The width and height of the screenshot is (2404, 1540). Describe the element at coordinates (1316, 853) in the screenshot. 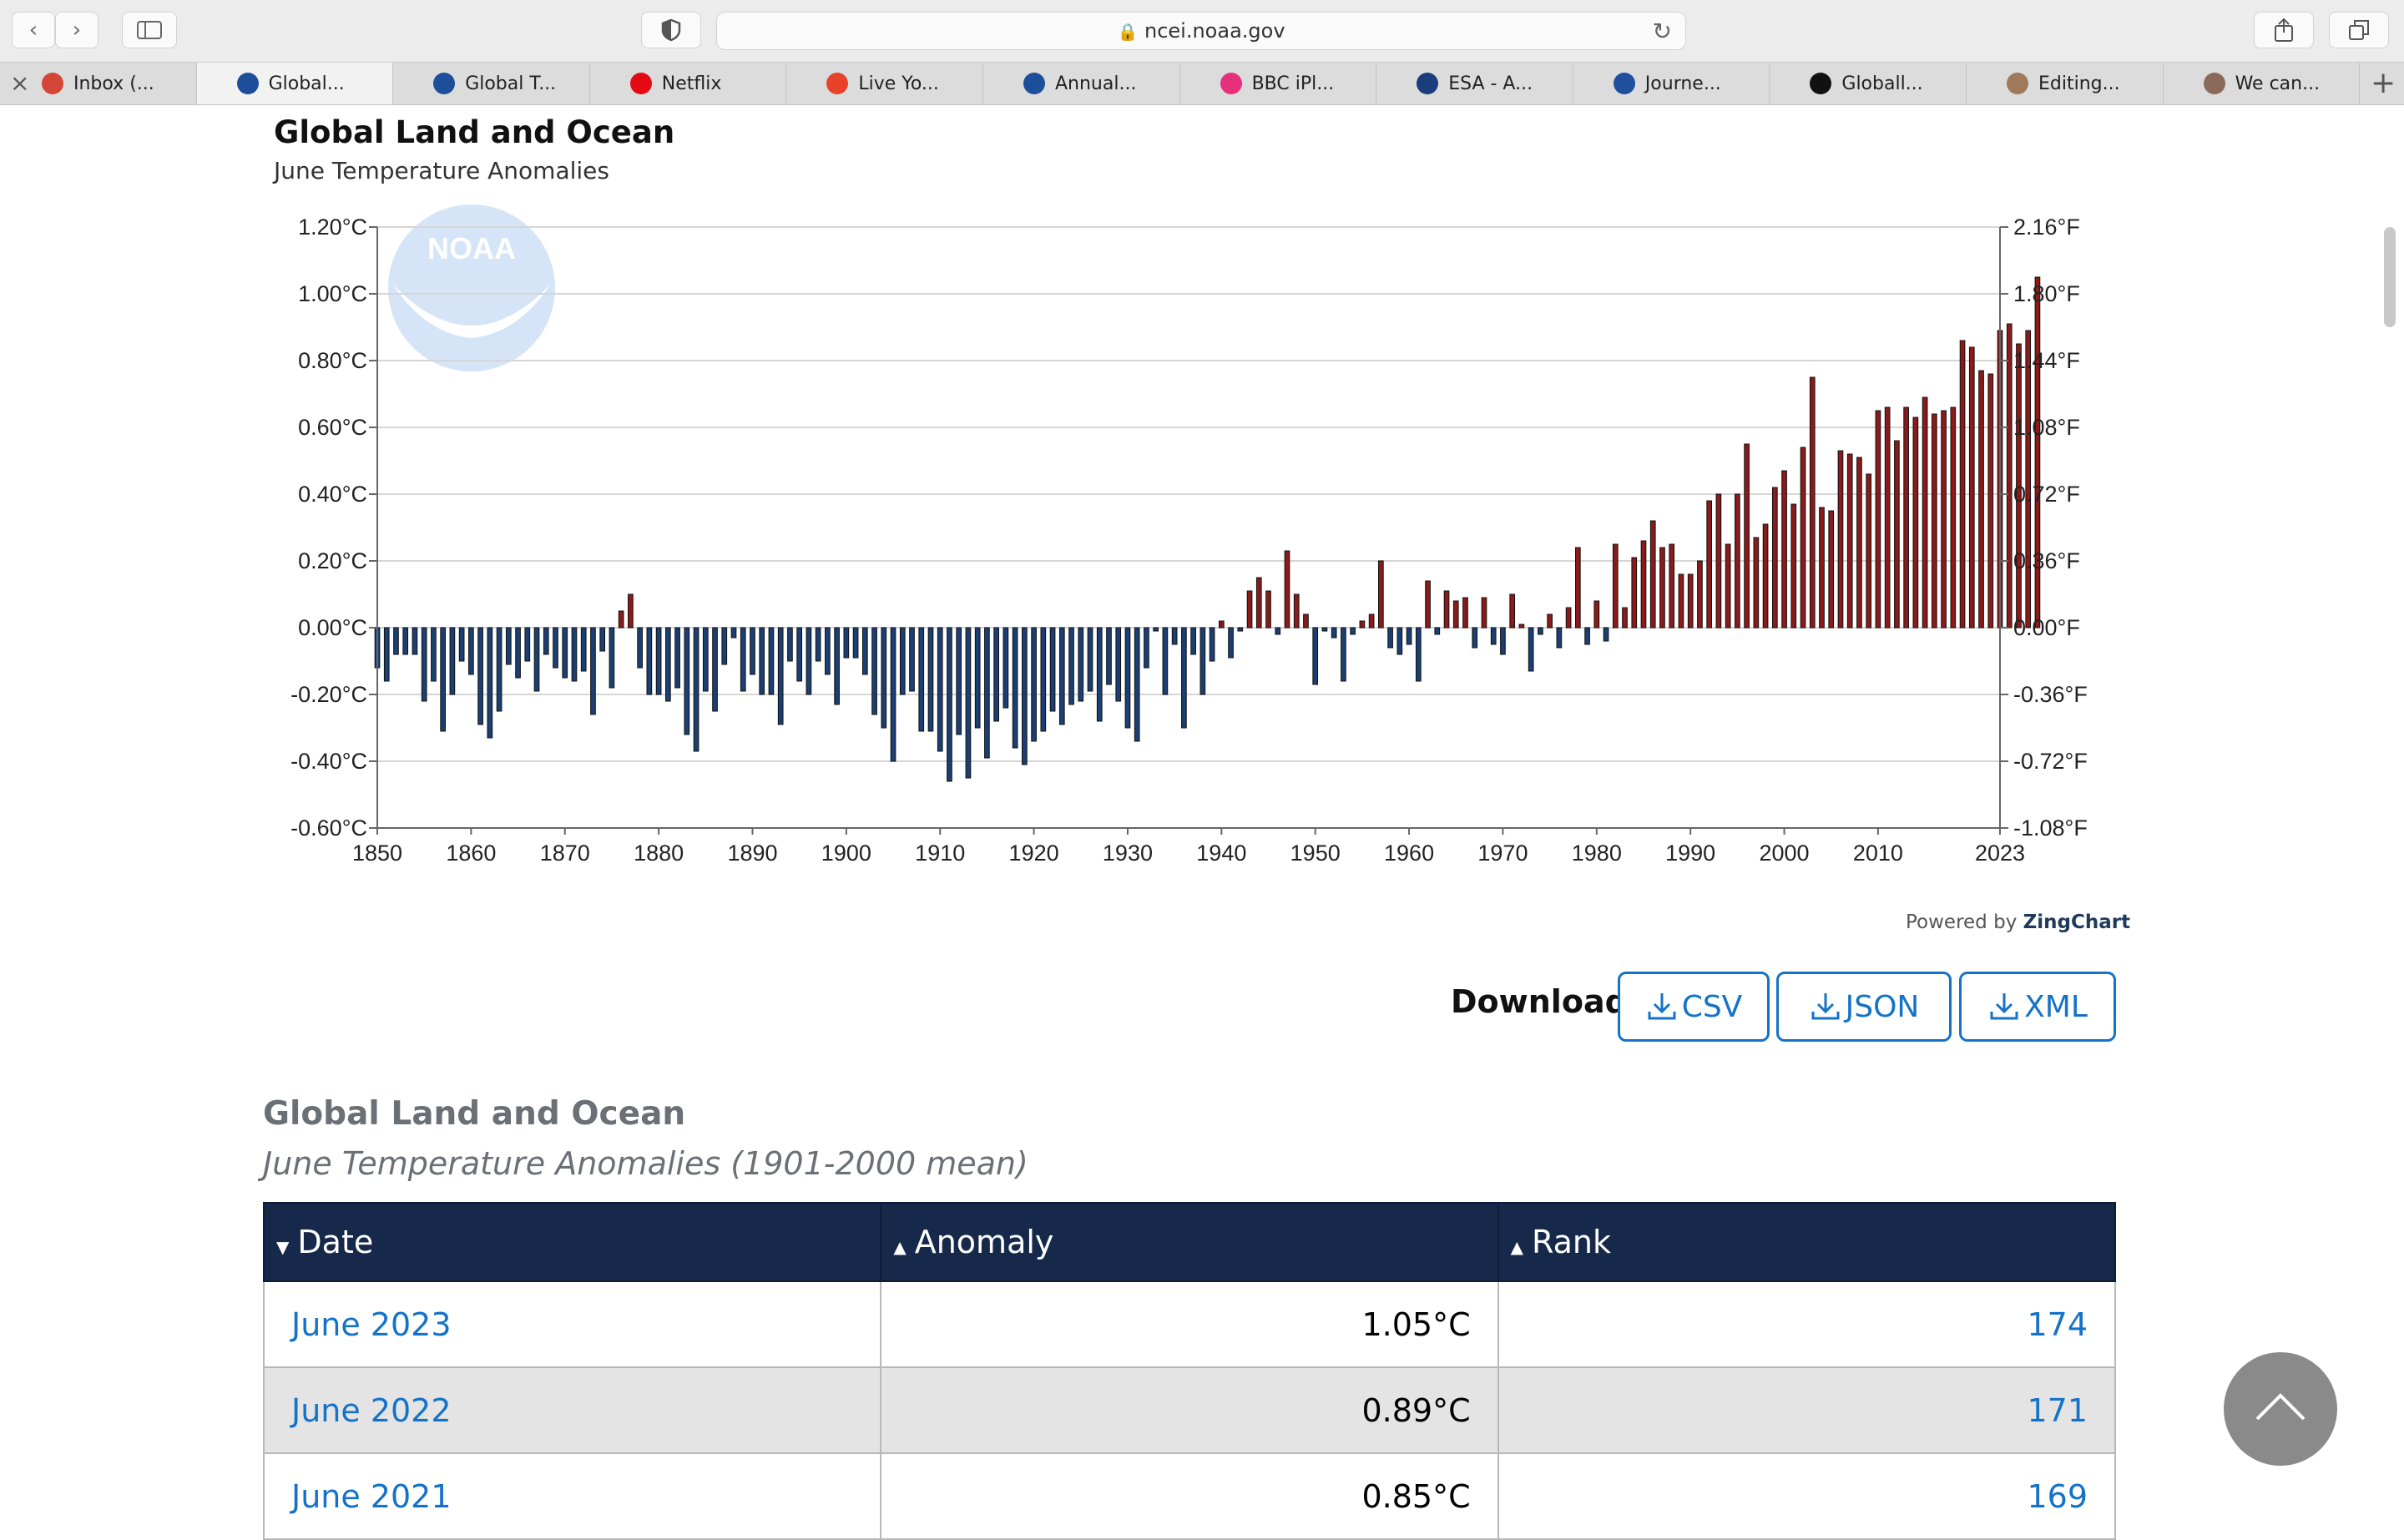

I see `x-tick-label: 1950` at that location.